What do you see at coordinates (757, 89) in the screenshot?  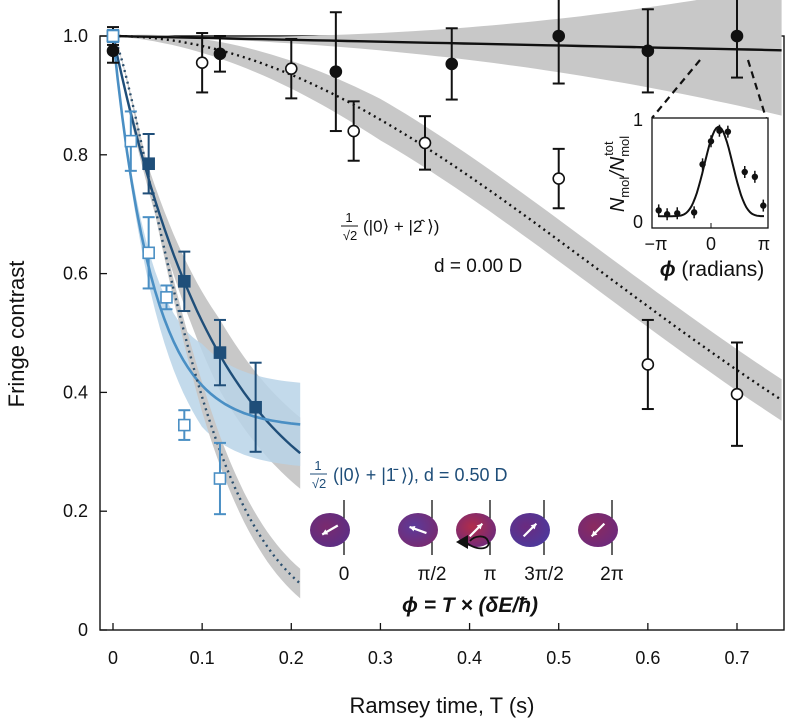 I see `inset-zoom-line-right` at bounding box center [757, 89].